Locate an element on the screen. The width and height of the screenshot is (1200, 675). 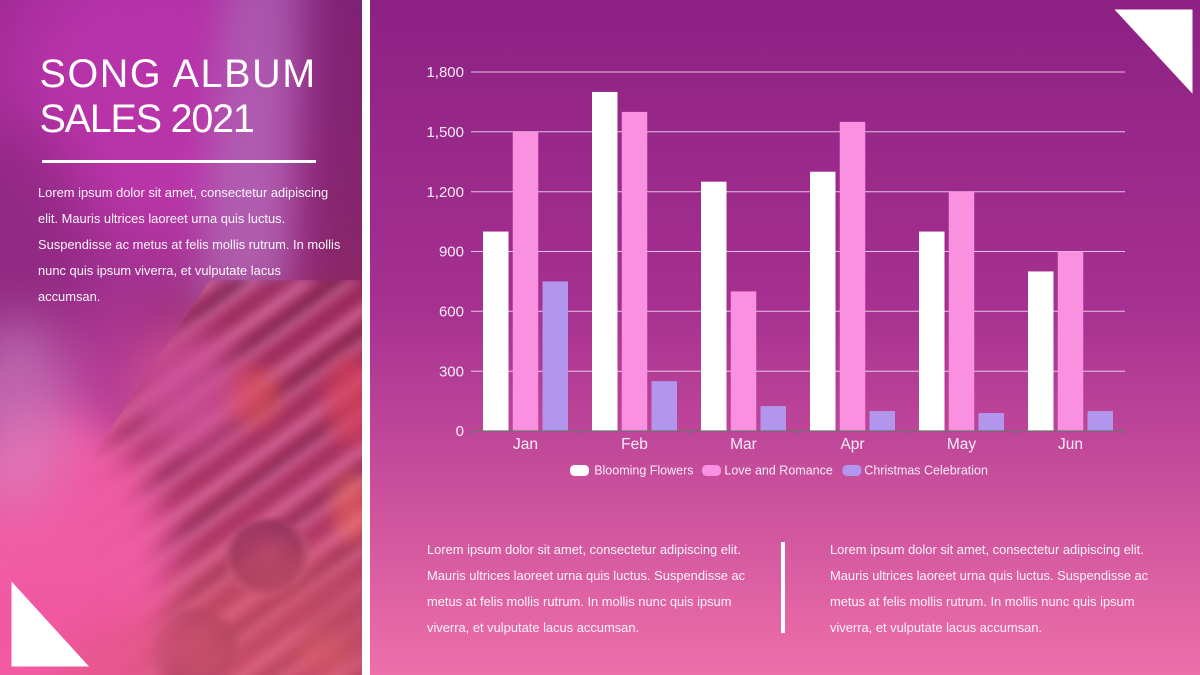
svg-text: Jan is located at coordinates (525, 444).